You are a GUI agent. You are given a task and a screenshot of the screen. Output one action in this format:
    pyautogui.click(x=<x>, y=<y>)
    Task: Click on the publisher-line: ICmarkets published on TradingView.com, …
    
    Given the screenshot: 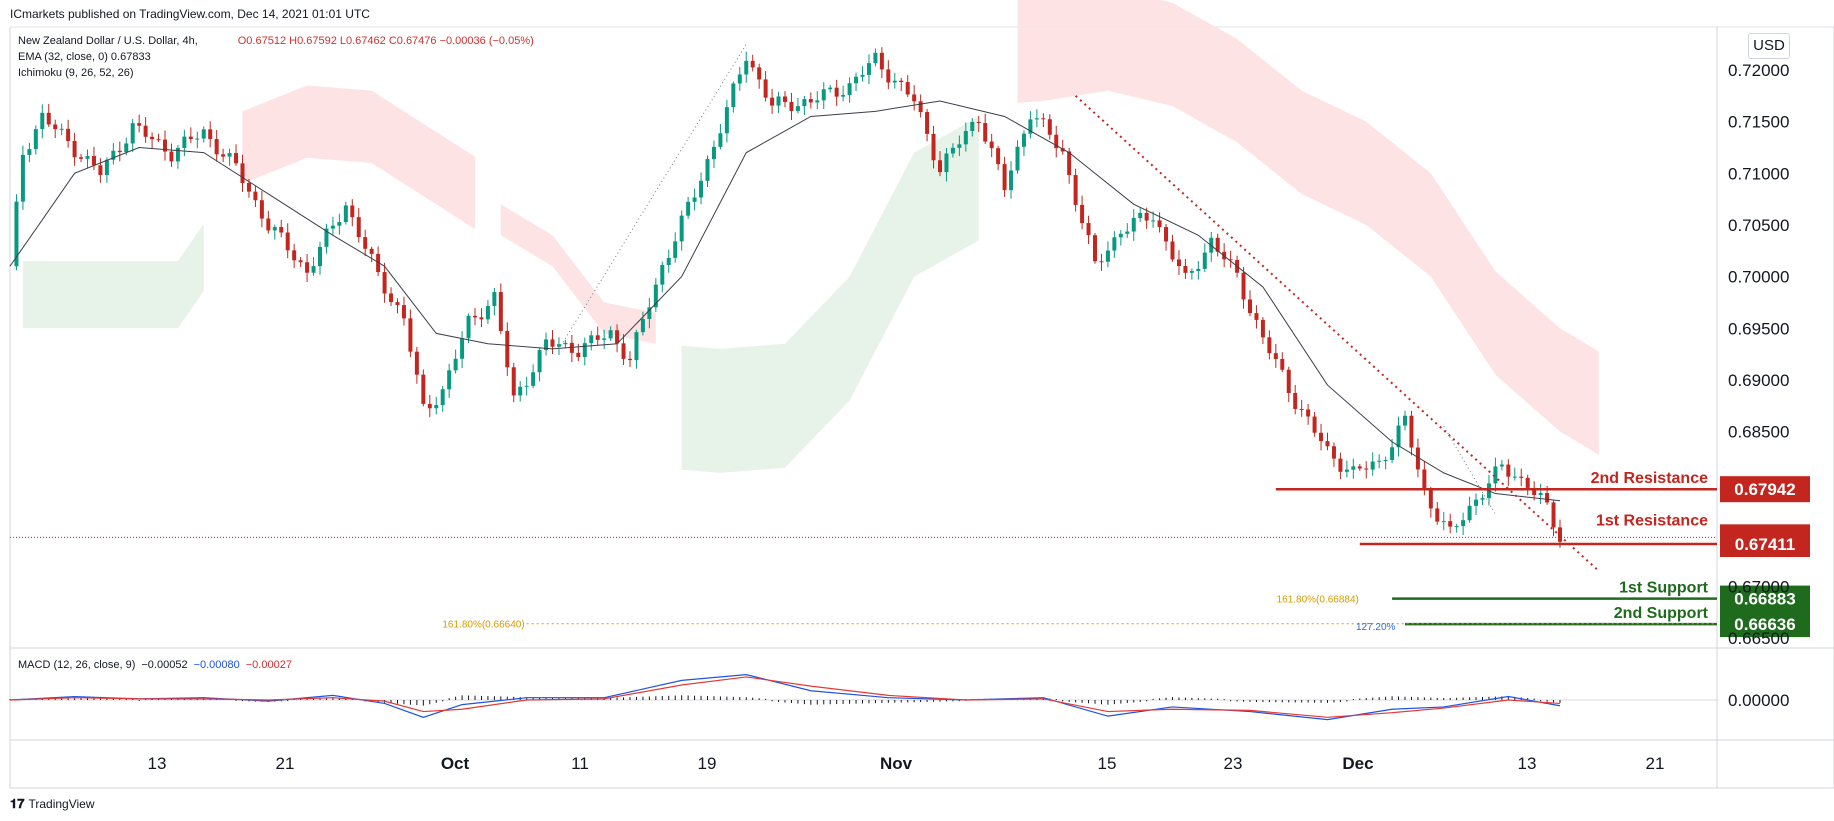 What is the action you would take?
    pyautogui.click(x=190, y=14)
    